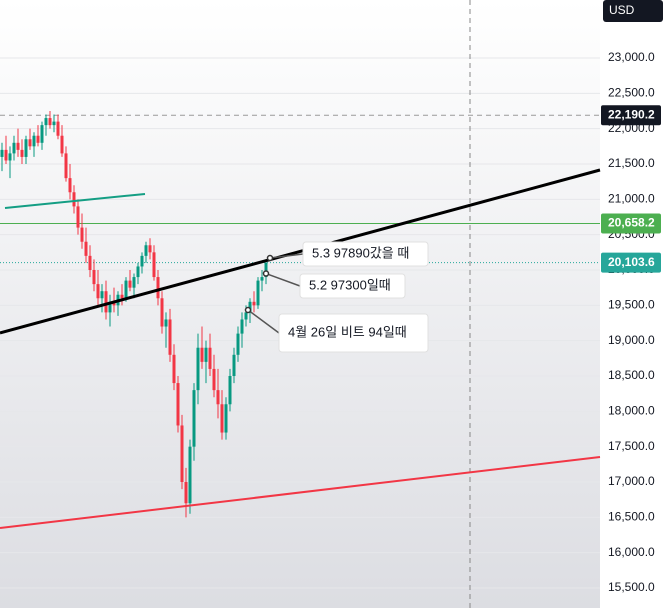  What do you see at coordinates (622, 10) in the screenshot?
I see `currency: USD` at bounding box center [622, 10].